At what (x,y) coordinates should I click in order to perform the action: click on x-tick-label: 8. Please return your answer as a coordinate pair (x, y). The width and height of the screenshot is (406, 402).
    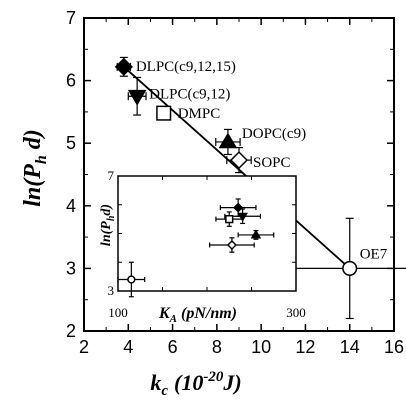
    Looking at the image, I should click on (217, 347).